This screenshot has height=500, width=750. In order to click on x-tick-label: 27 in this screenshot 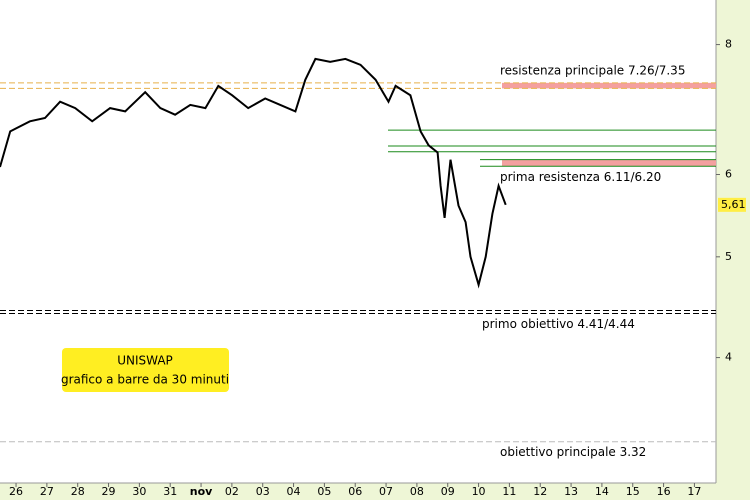, I will do `click(47, 491)`.